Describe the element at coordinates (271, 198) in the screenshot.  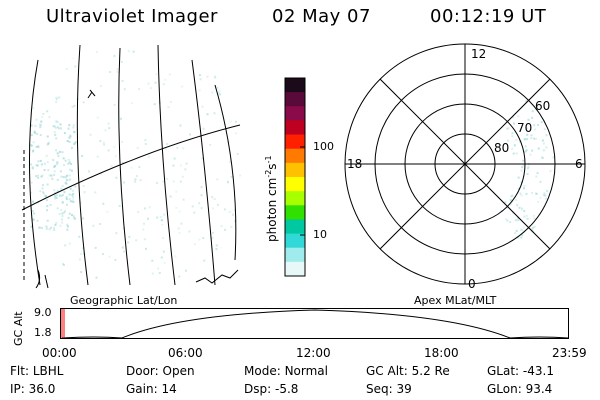
I see `colorbar-unit-label: photon cm-2s-1` at that location.